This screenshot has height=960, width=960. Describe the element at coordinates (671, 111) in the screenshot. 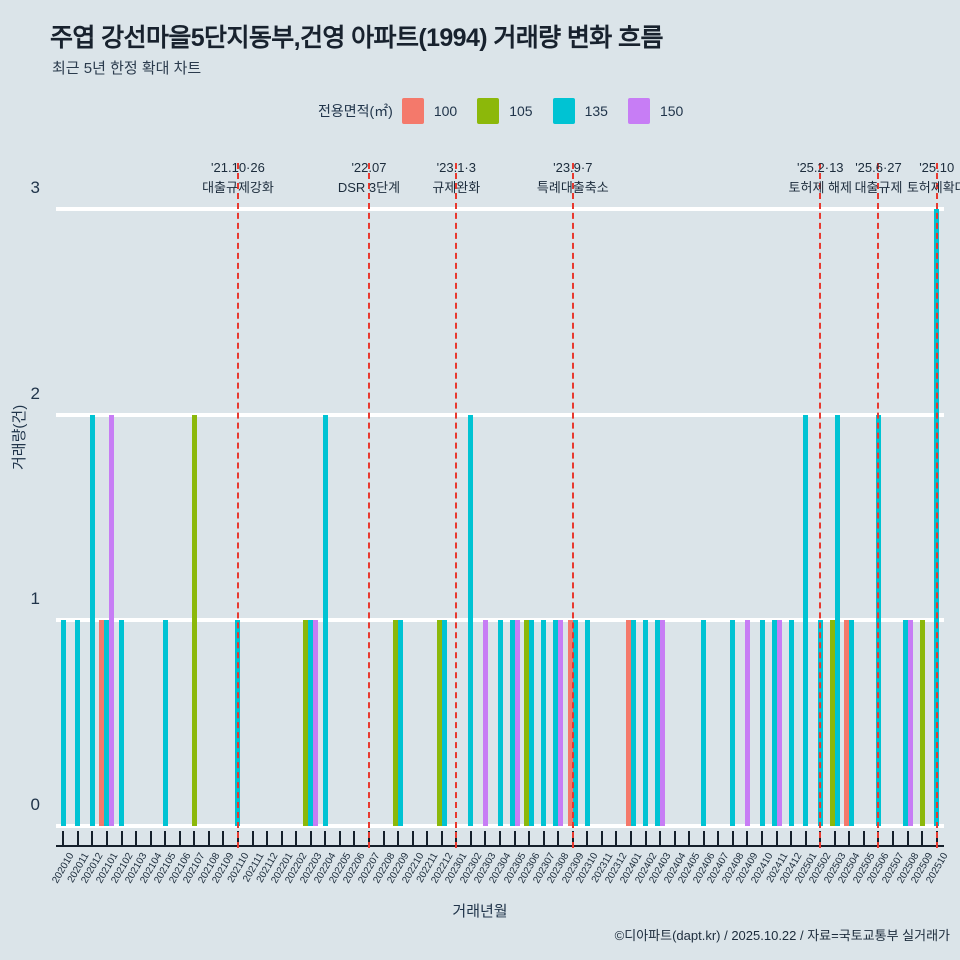

I see `legend-label: 150` at that location.